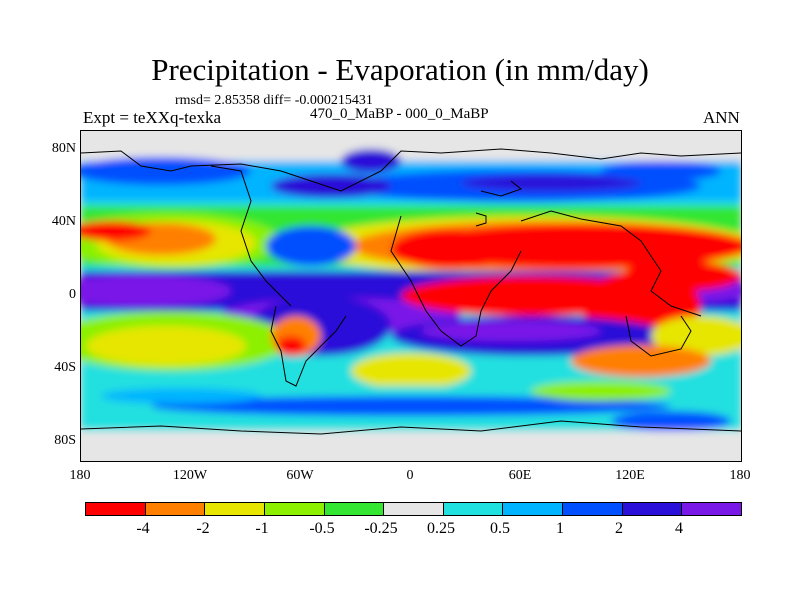 The image size is (800, 600). What do you see at coordinates (322, 528) in the screenshot?
I see `colorbar-label: -0.5` at bounding box center [322, 528].